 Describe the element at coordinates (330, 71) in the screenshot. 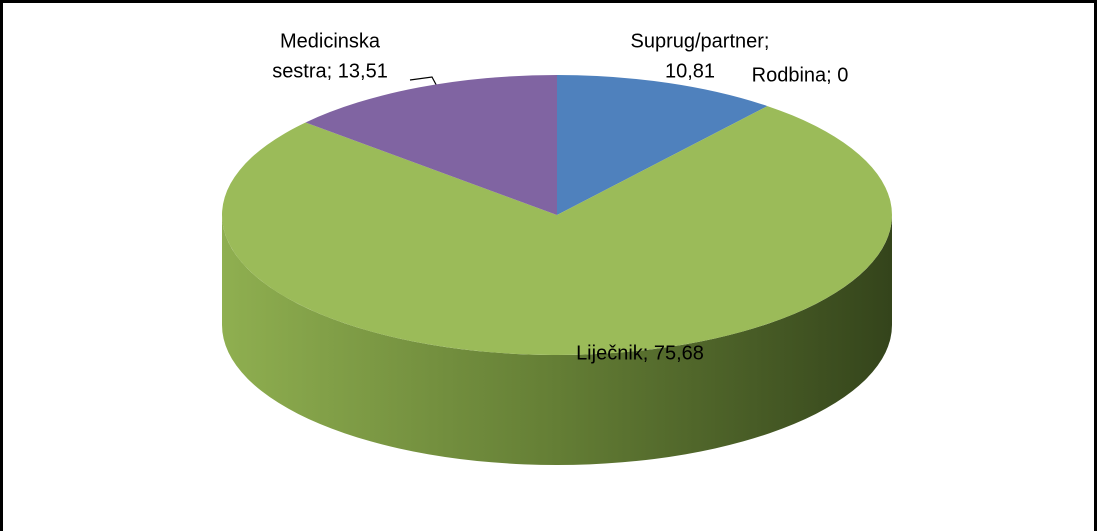

I see `data-label: sestra; 13,51` at that location.